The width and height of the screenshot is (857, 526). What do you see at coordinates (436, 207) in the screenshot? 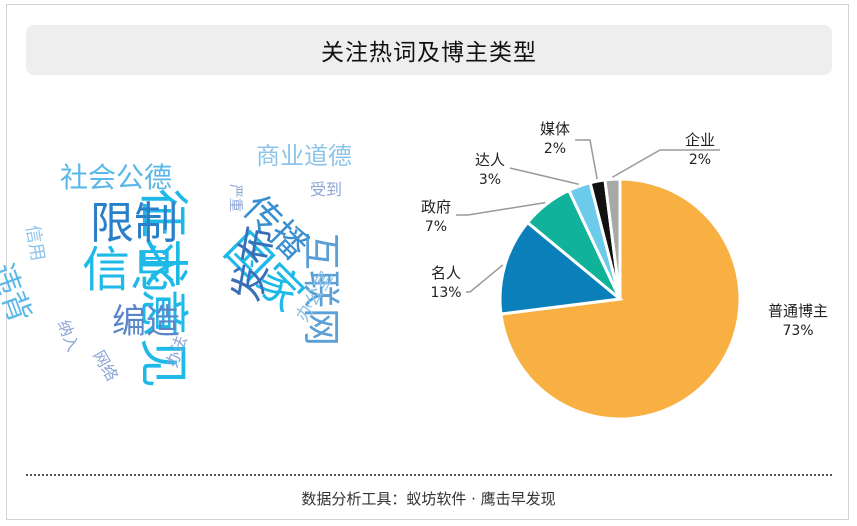
I see `pie-label: 政府` at bounding box center [436, 207].